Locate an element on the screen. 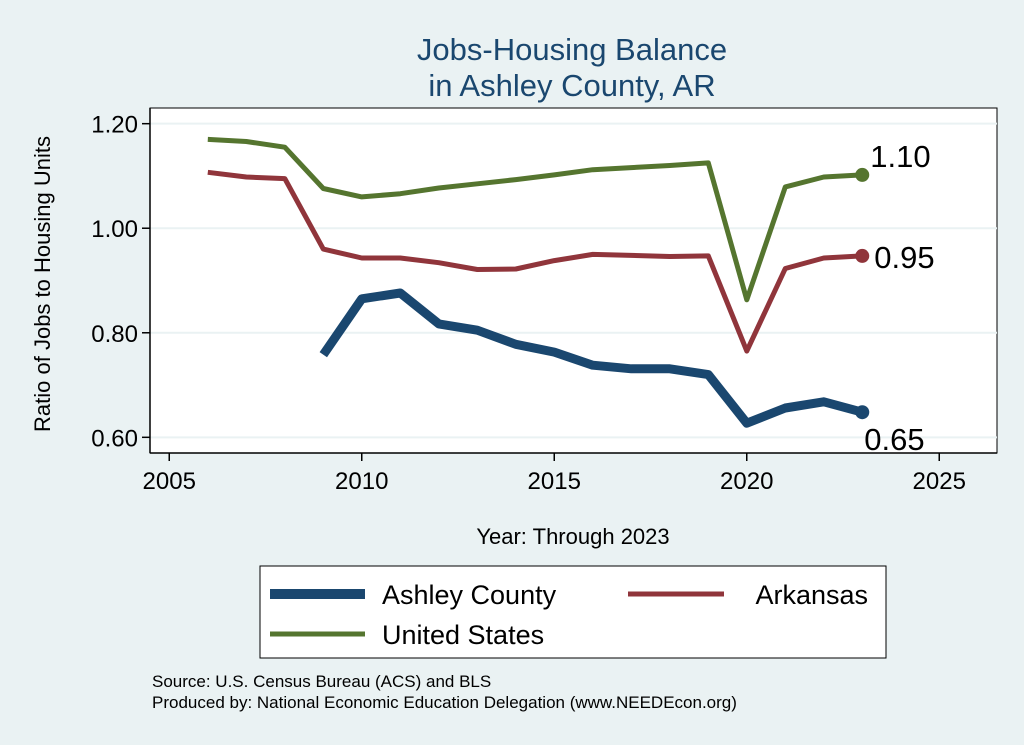 Image resolution: width=1024 pixels, height=745 pixels. x-axis: 2005 2010 2015 2020 2025 is located at coordinates (554, 474).